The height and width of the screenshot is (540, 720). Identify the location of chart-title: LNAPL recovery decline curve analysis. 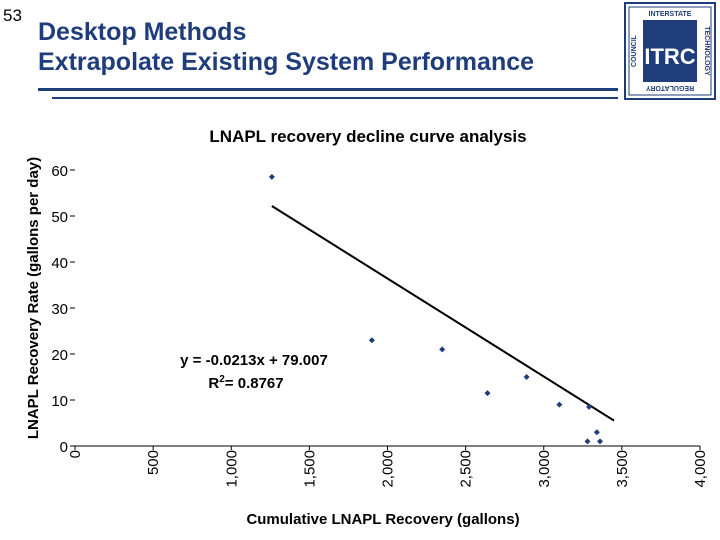
(367, 136).